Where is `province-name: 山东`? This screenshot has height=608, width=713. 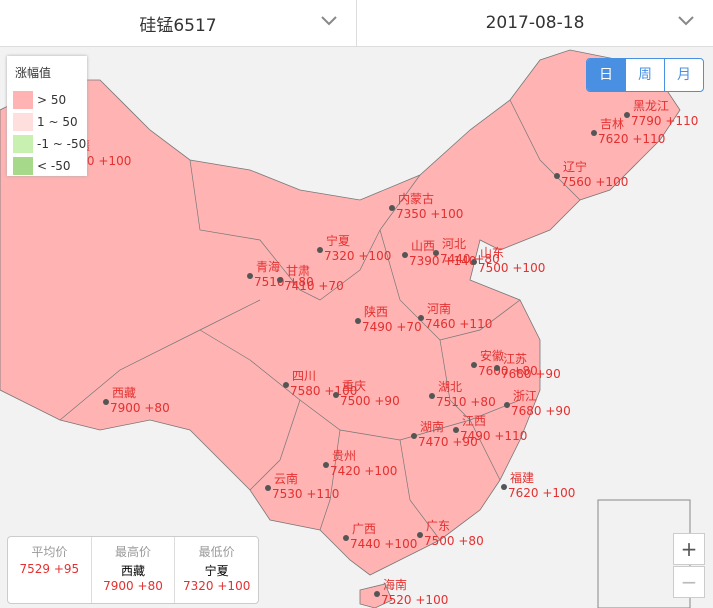 province-name: 山东 is located at coordinates (492, 253).